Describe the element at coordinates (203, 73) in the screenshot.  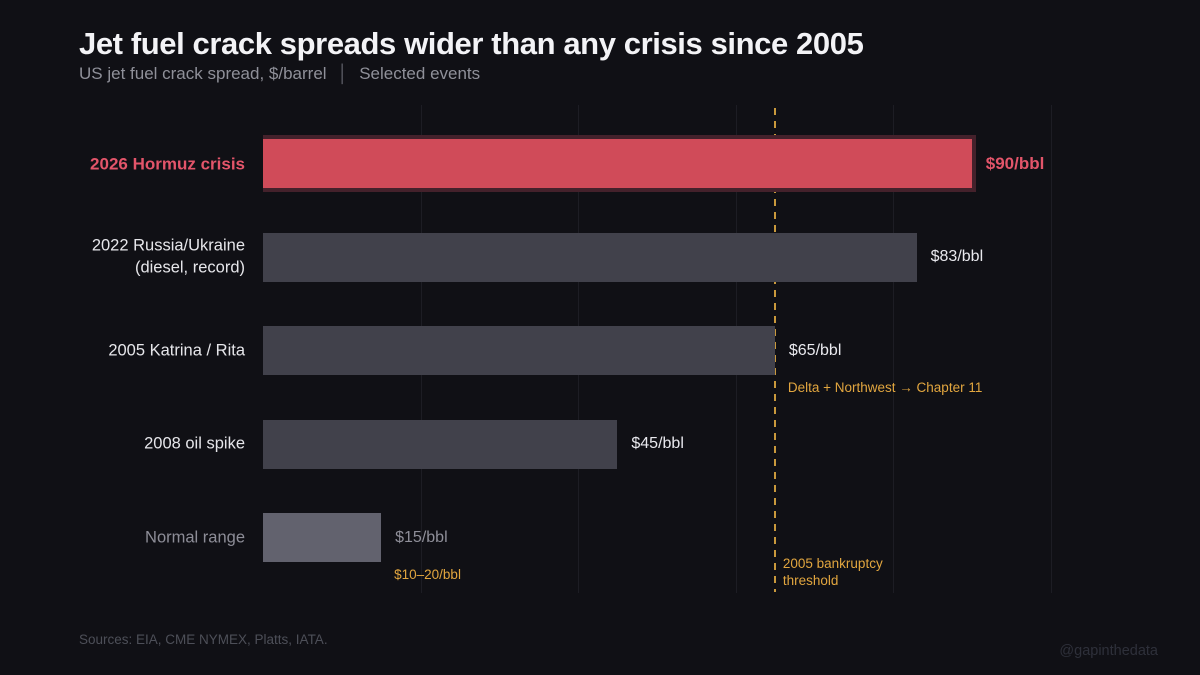
I see `subtitle-left: US jet fuel crack spread, $/barrel` at that location.